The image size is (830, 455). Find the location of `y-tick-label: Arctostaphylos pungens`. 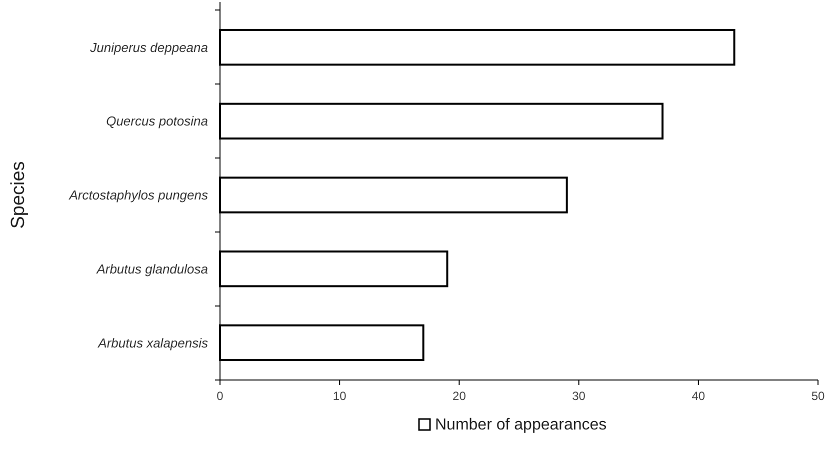

y-tick-label: Arctostaphylos pungens is located at coordinates (138, 195).